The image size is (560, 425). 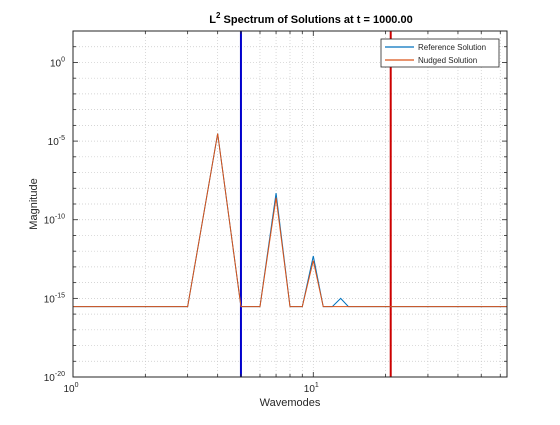 What do you see at coordinates (447, 60) in the screenshot?
I see `legend-label-nudged: Nudged Solution` at bounding box center [447, 60].